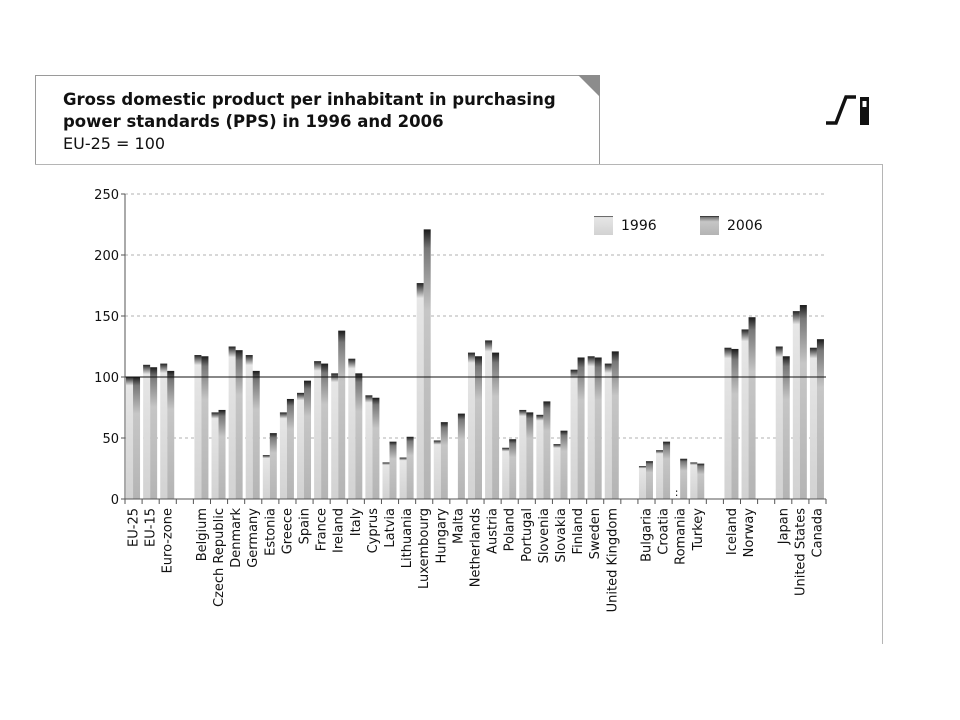  Describe the element at coordinates (359, 436) in the screenshot. I see `bar-2006-italy` at that location.